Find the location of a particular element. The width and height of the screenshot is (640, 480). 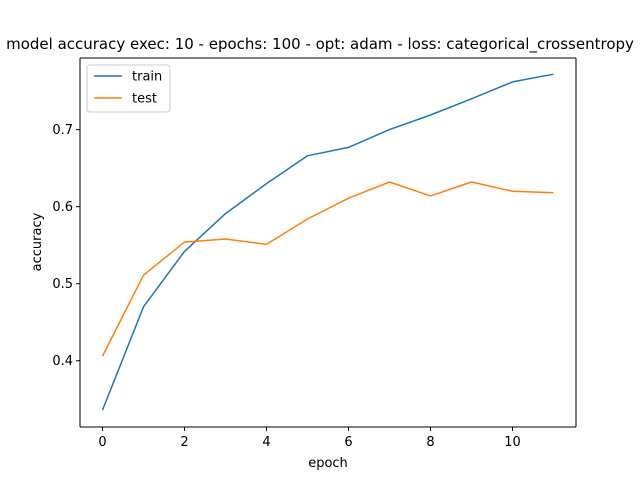

x-axis-ticks: 0 2 4 6 8 10 is located at coordinates (309, 438).